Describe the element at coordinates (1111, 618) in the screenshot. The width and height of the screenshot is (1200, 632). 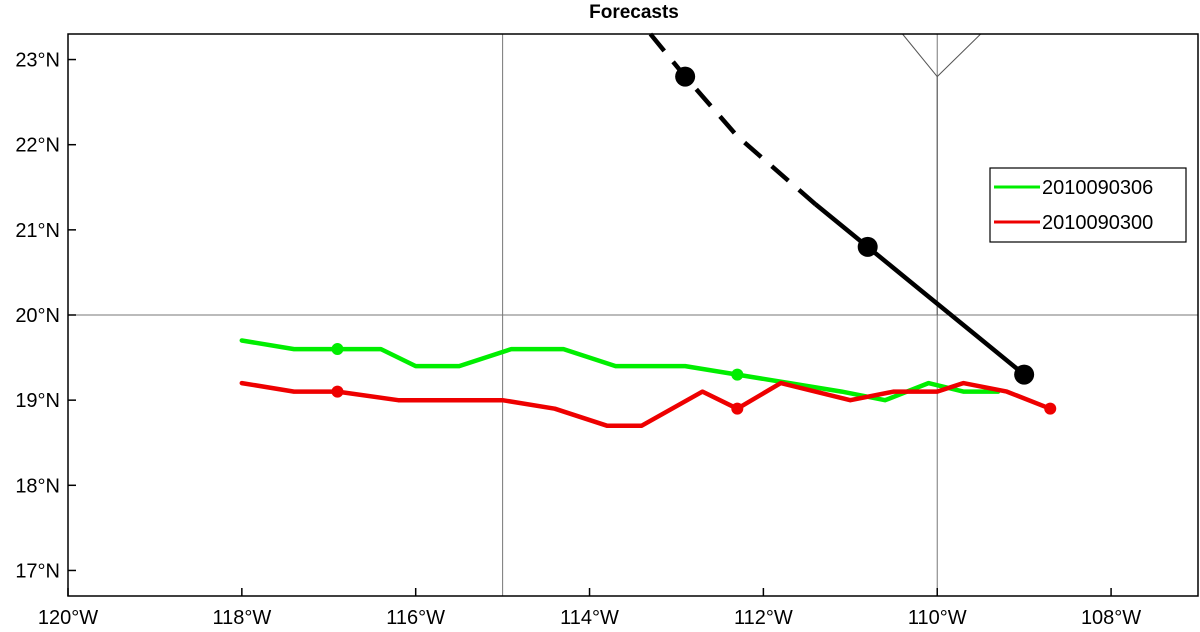
I see `x-tick-label: 108°W` at that location.